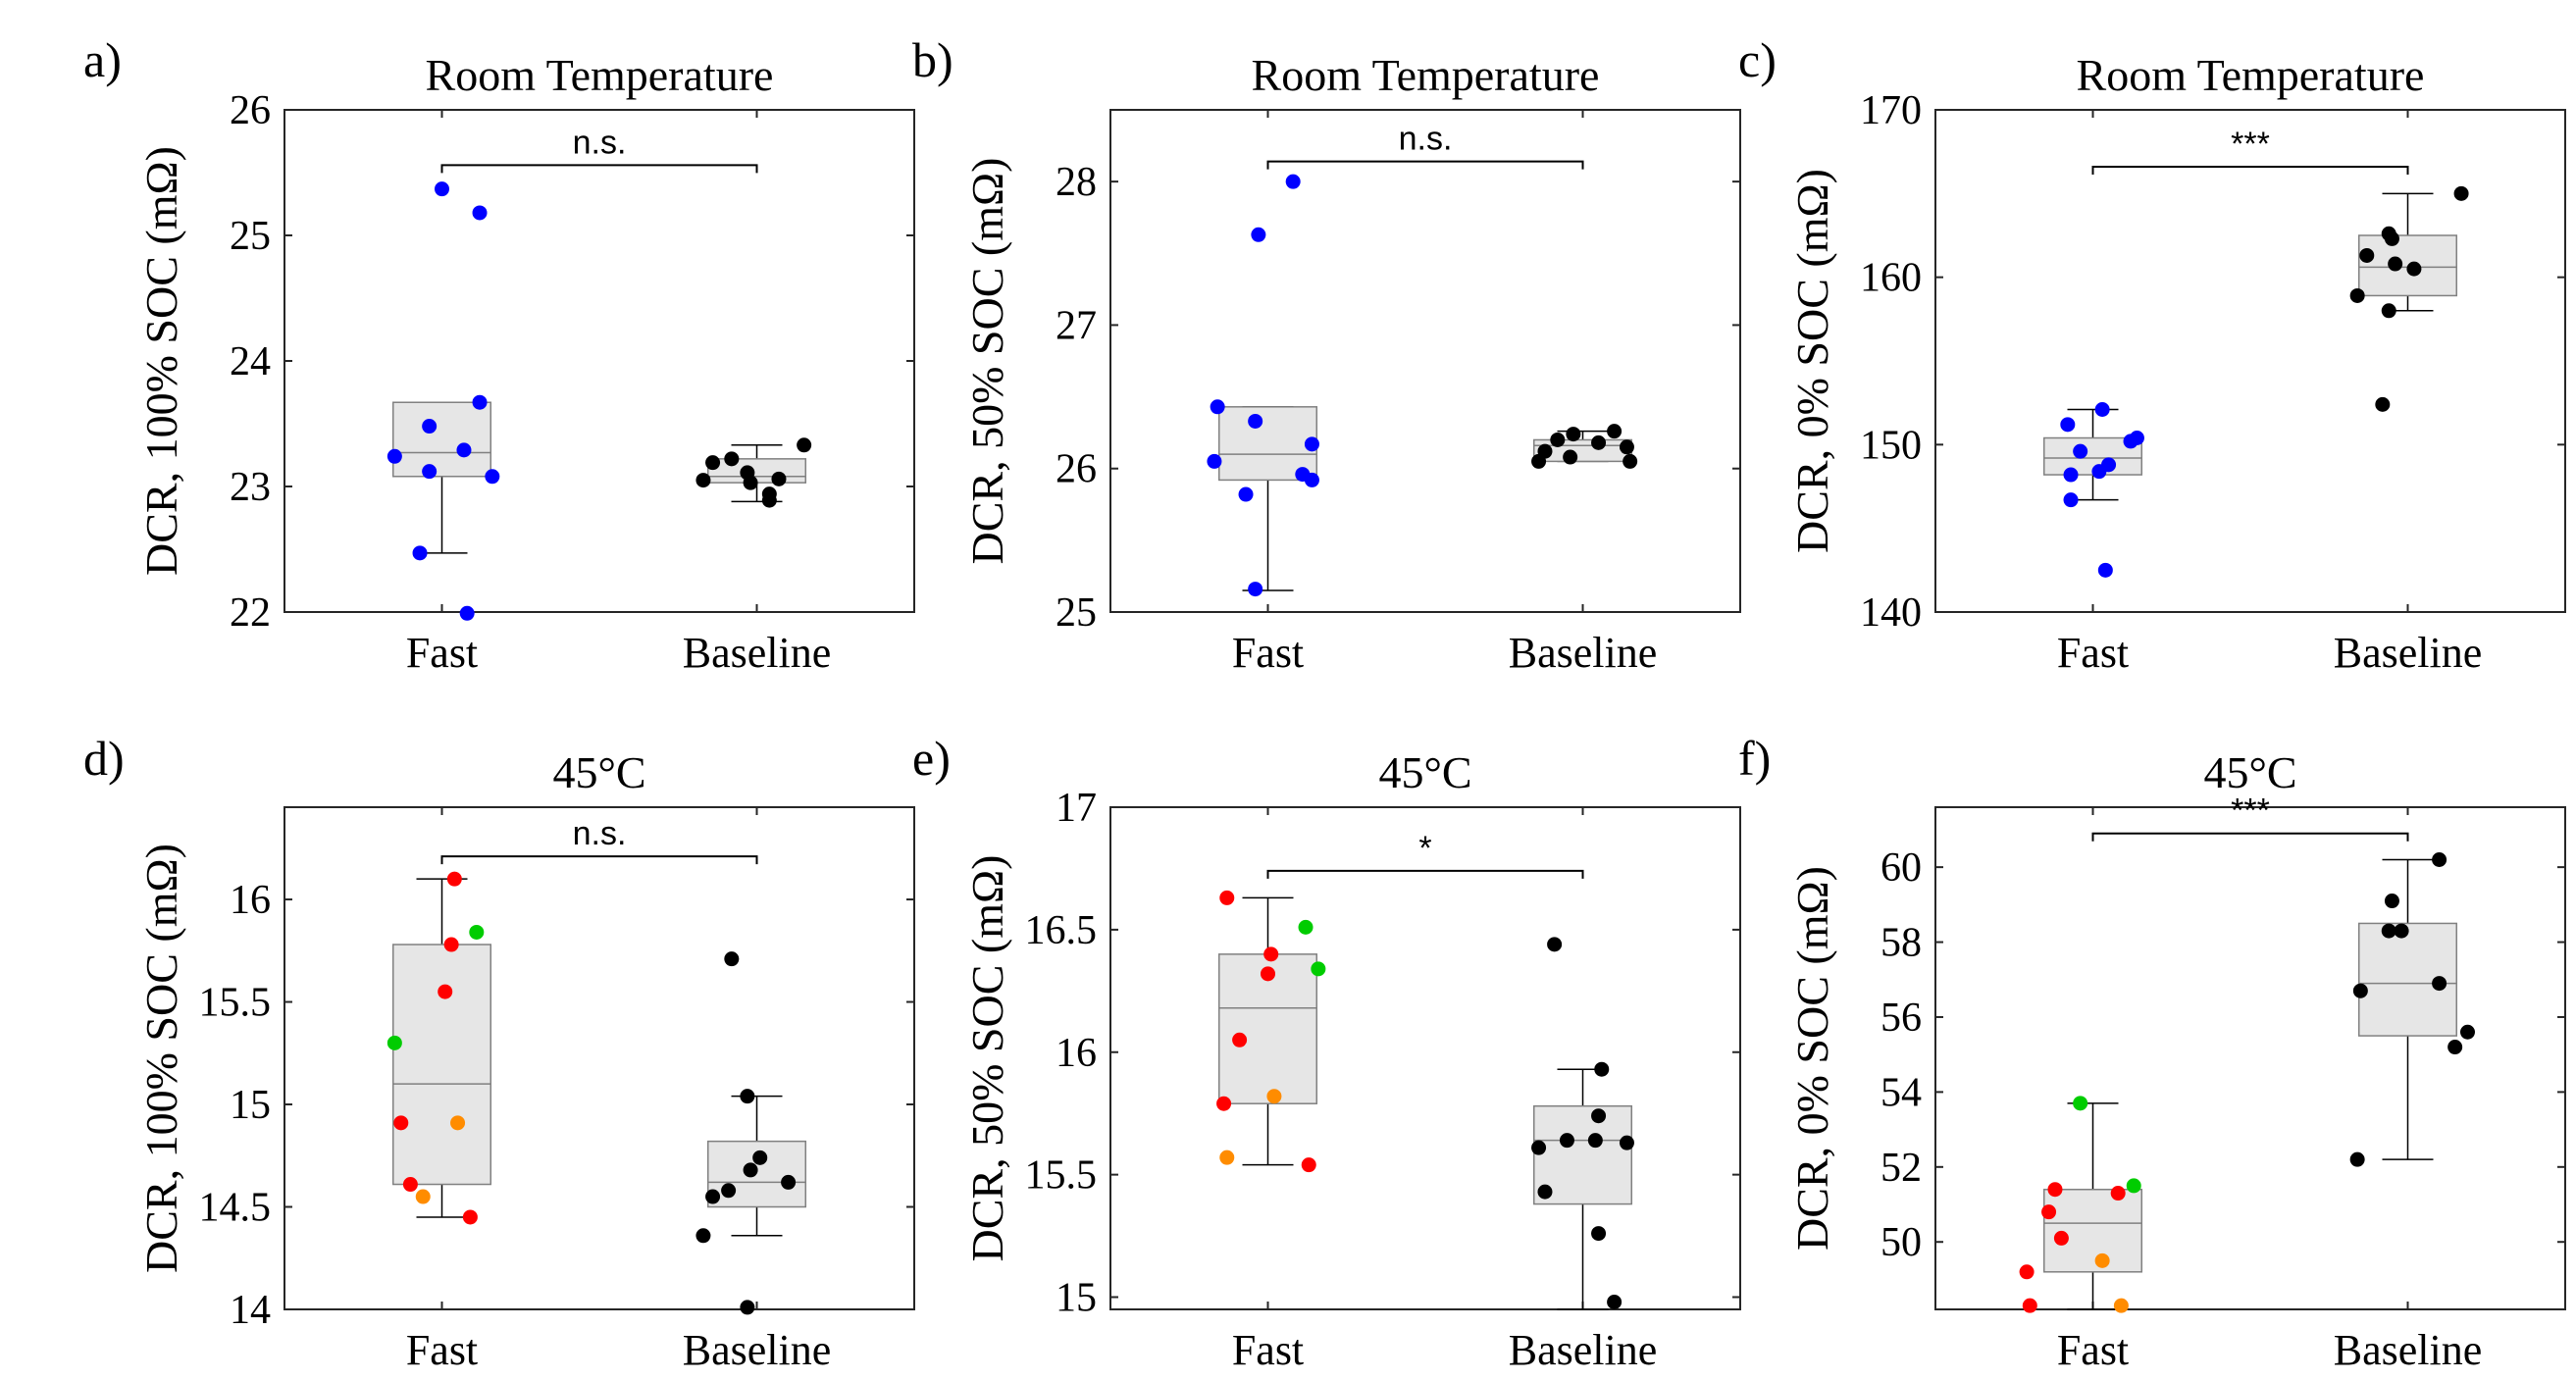  I want to click on y-tick-label: 14, so click(250, 1310).